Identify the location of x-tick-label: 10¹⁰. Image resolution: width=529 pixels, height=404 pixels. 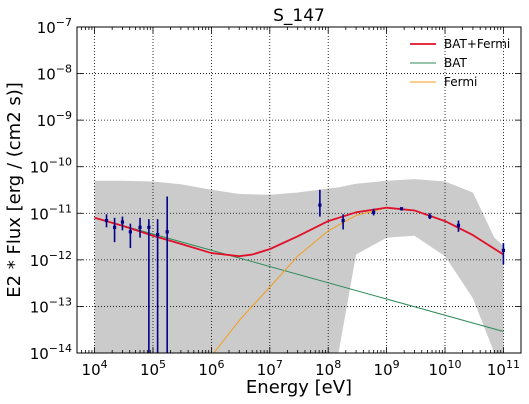
(444, 368).